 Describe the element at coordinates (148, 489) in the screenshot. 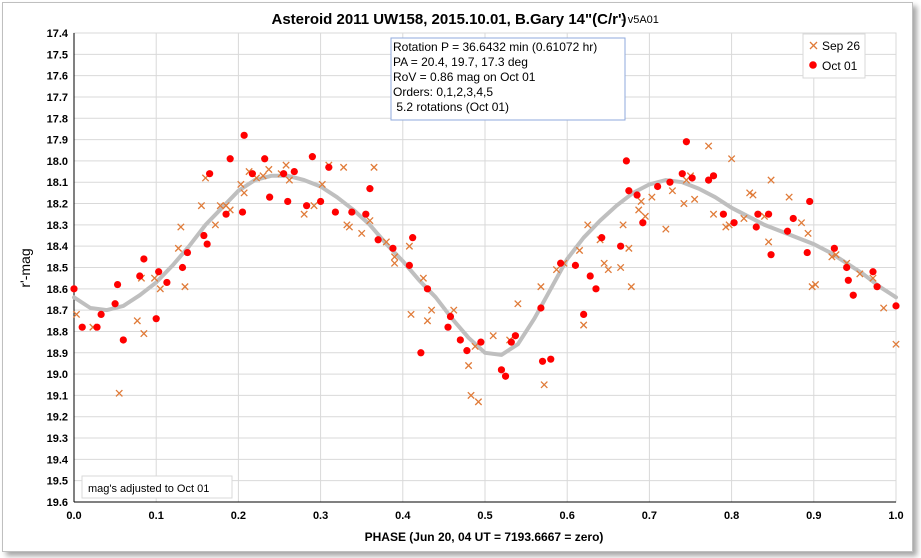

I see `note-text: mag's adjusted to Oct 01` at that location.